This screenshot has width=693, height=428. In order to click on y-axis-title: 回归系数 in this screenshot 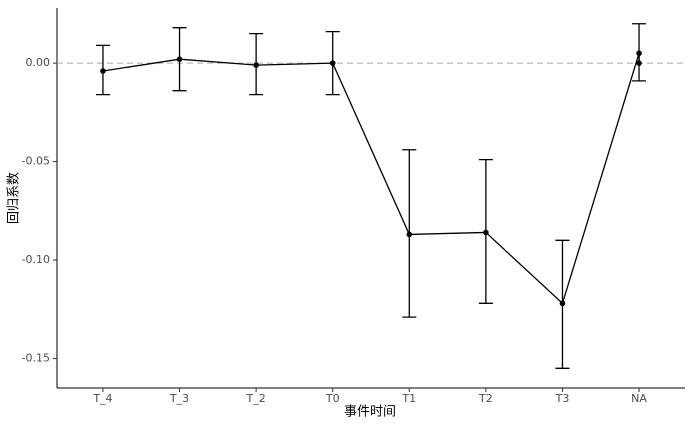, I will do `click(14, 198)`.